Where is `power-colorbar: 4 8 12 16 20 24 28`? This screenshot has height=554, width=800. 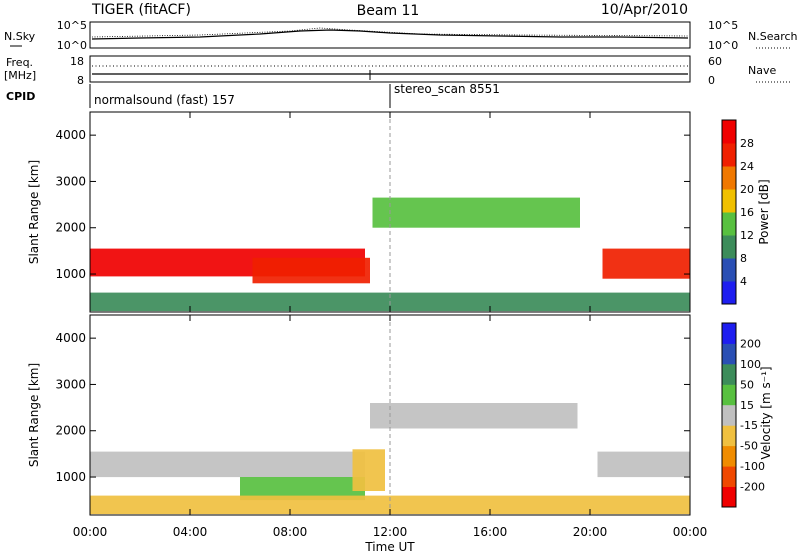 power-colorbar: 4 8 12 16 20 24 28 is located at coordinates (737, 212).